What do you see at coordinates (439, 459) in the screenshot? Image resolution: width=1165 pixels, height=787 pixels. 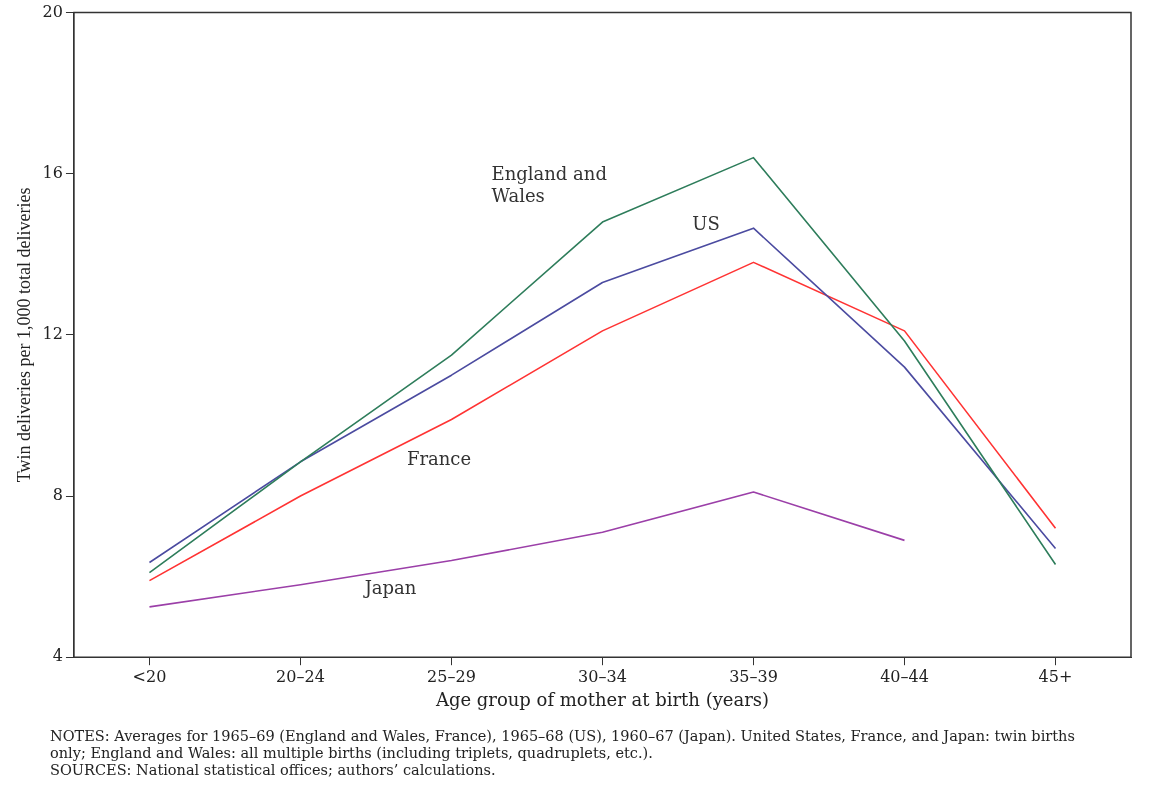 I see `series-label: France` at bounding box center [439, 459].